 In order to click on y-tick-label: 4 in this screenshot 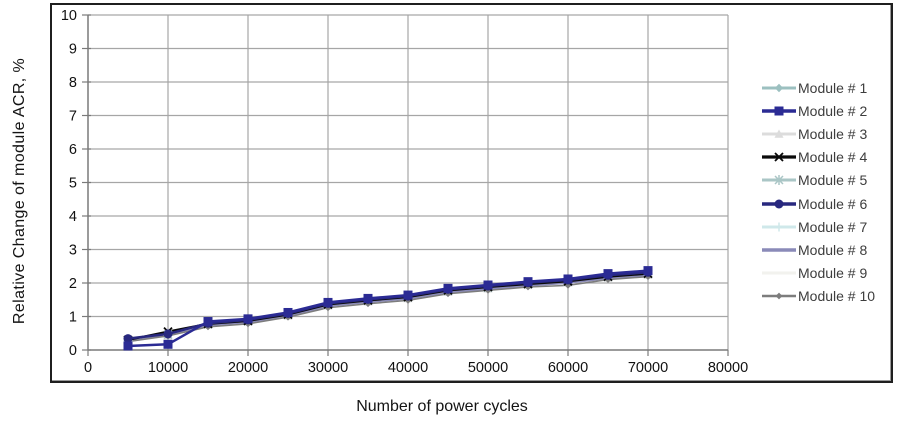, I will do `click(73, 217)`.